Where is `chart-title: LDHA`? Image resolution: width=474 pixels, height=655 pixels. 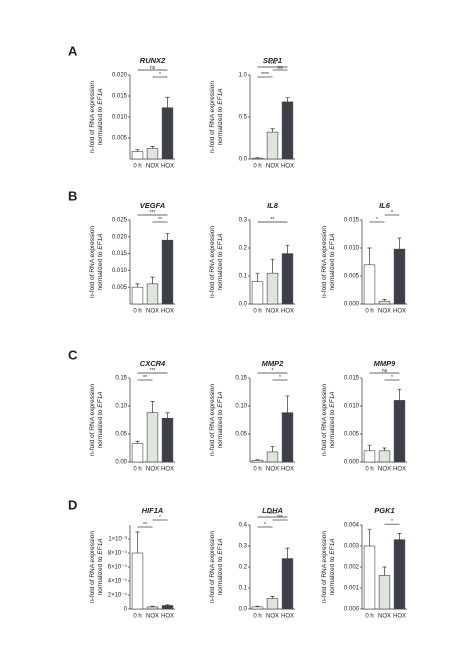
chart-title: LDHA is located at coordinates (272, 510).